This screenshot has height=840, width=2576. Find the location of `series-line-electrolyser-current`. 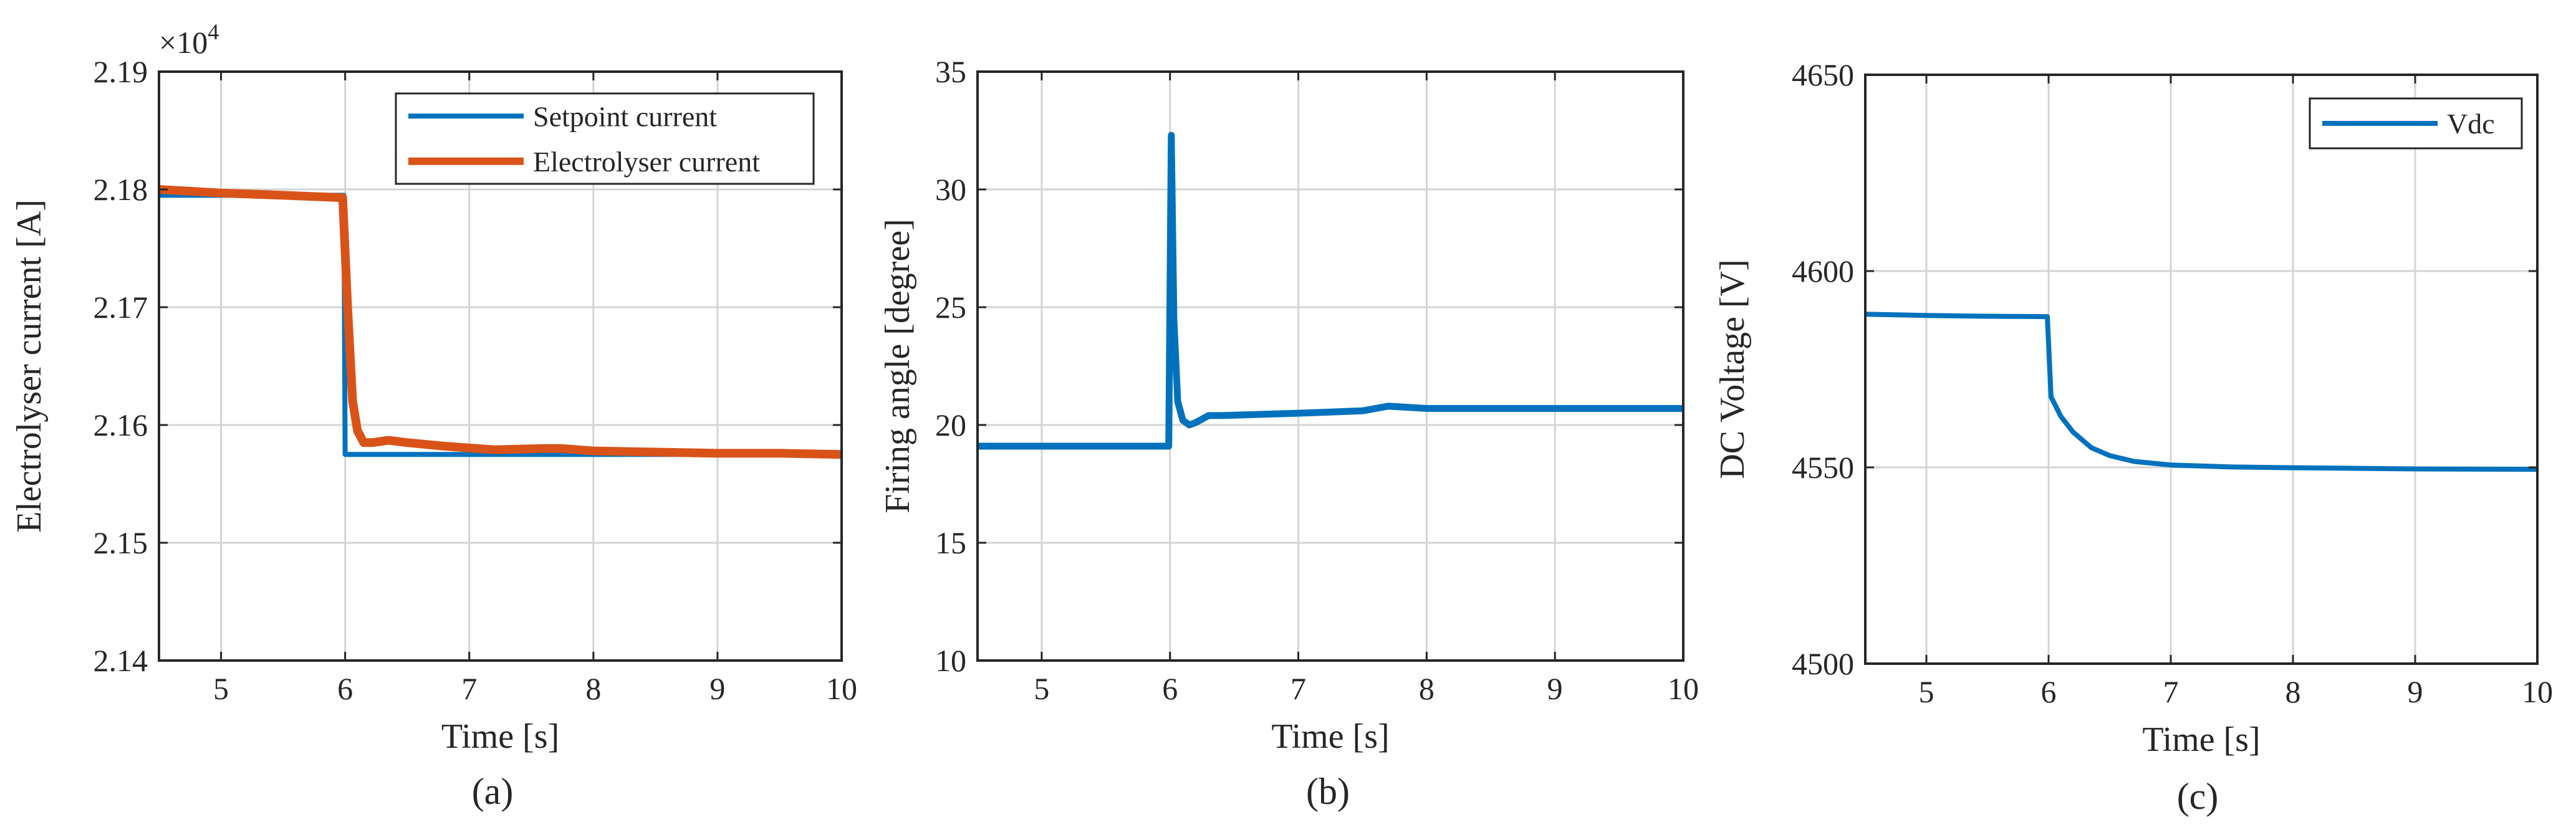

series-line-electrolyser-current is located at coordinates (500, 322).